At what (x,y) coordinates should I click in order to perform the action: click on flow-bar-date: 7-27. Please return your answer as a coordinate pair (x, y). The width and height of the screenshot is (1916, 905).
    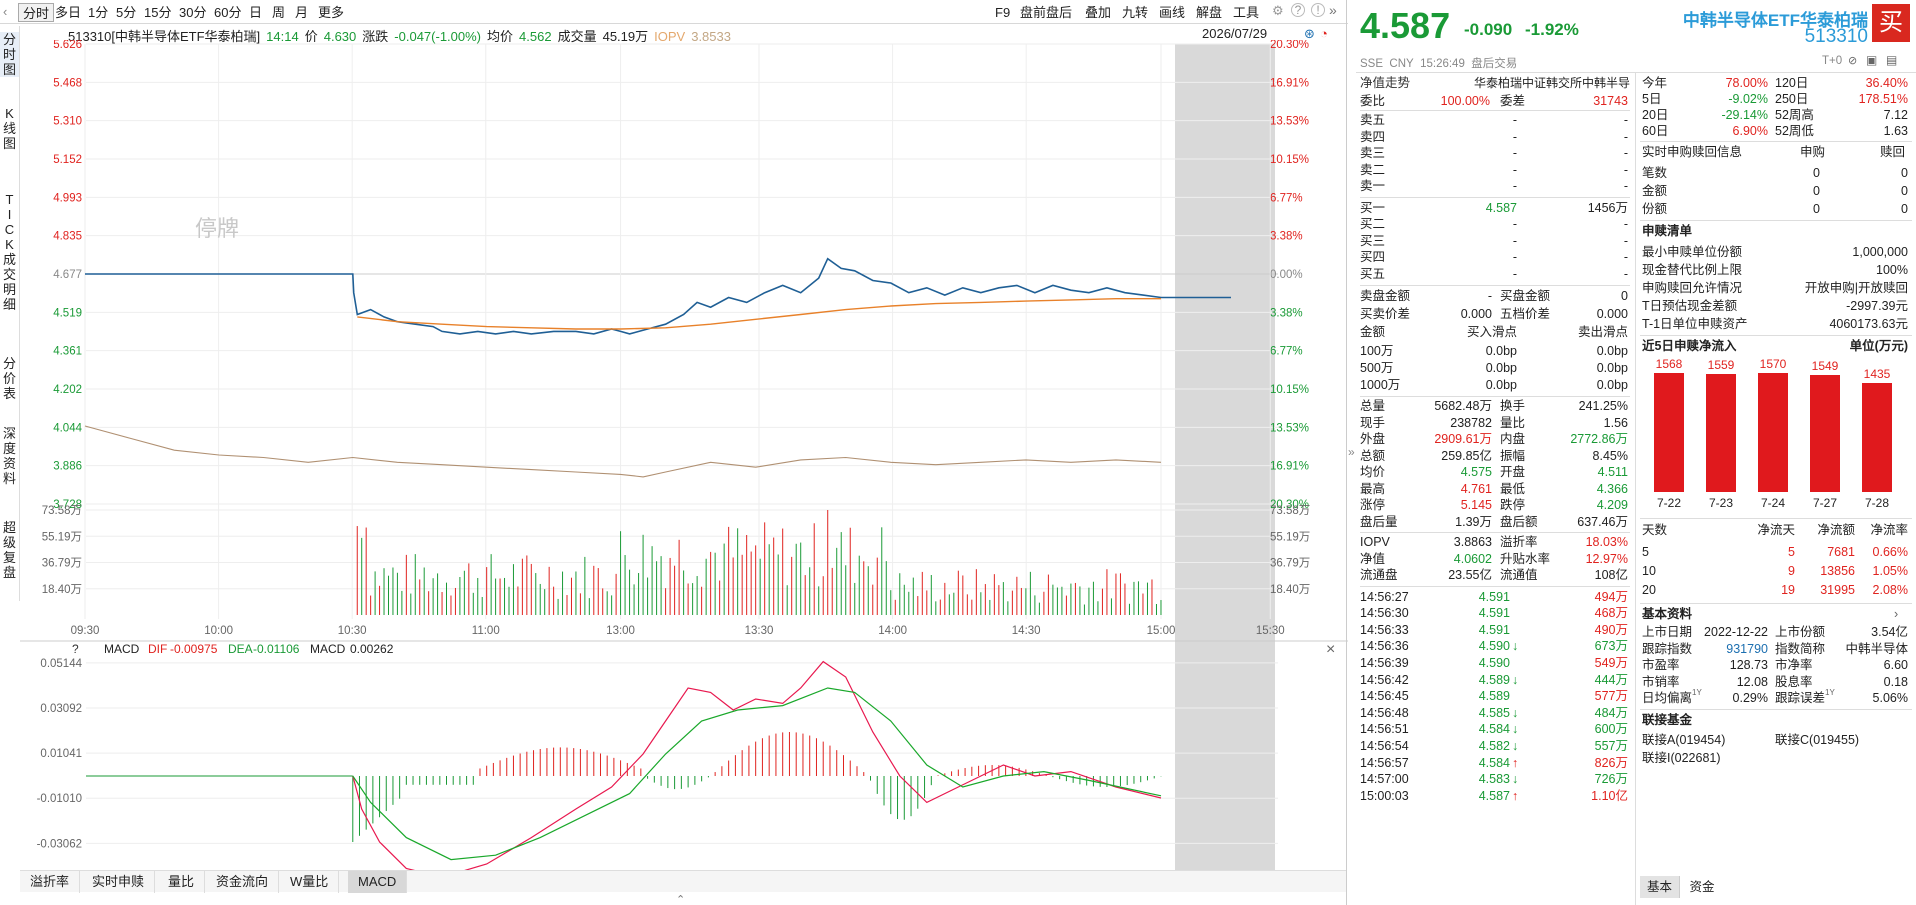
    Looking at the image, I should click on (1825, 503).